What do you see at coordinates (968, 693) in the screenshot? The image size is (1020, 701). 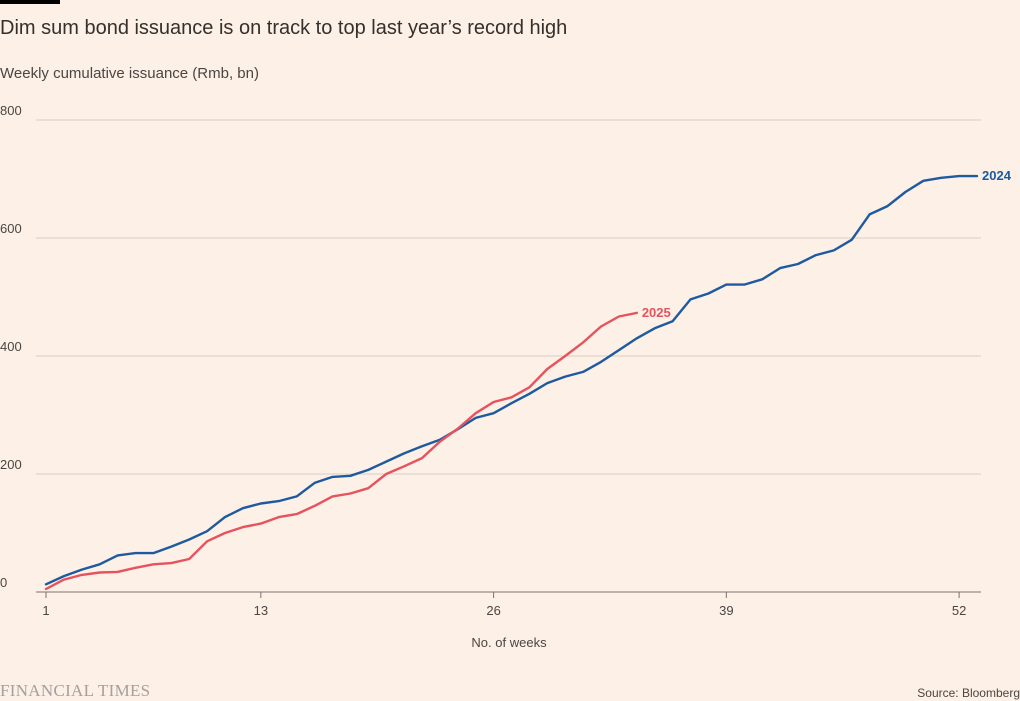 I see `source-note: Source: Bloomberg` at bounding box center [968, 693].